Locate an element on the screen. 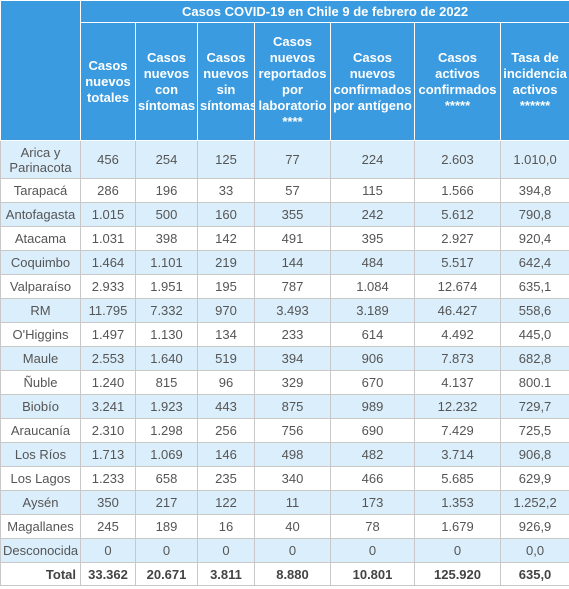 The height and width of the screenshot is (589, 569). cell: 3.189 is located at coordinates (372, 310).